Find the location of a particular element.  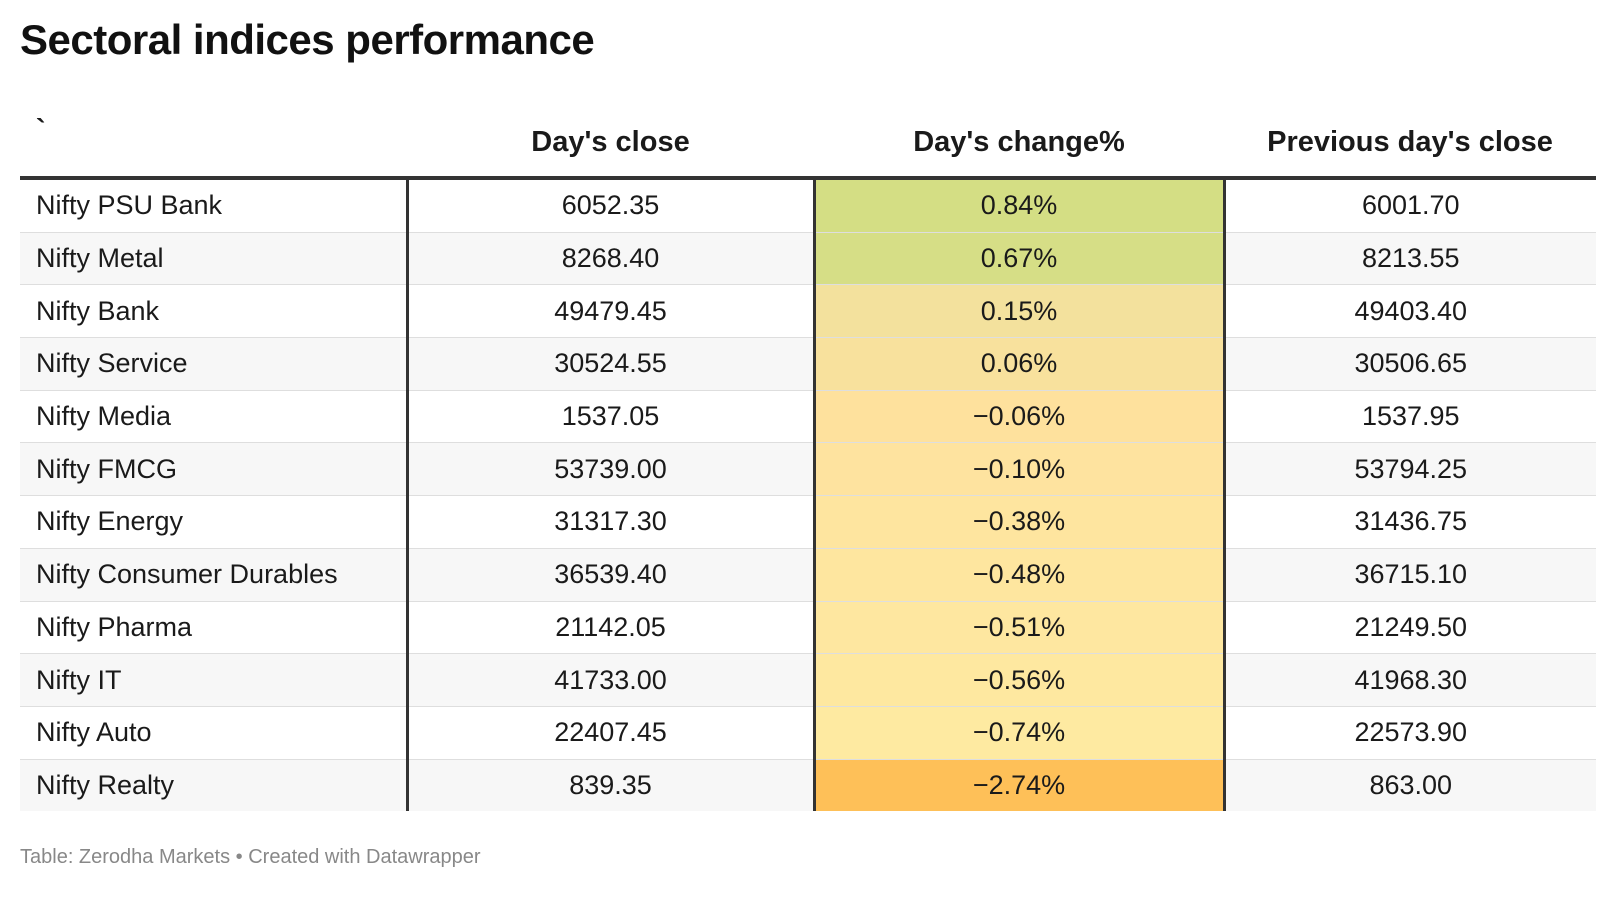

previous-close-cell: 41968.30 is located at coordinates (1410, 680).